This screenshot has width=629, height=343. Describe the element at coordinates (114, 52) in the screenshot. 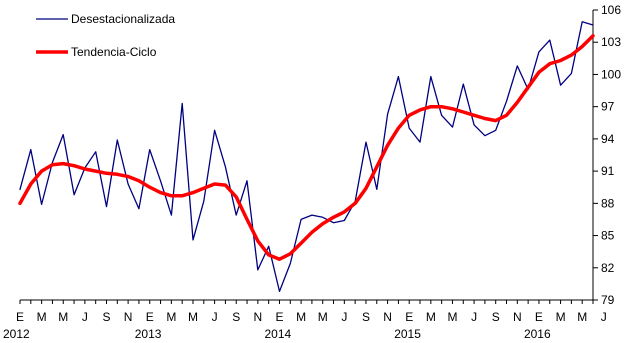

I see `legend-label-tendencia-ciclo: Tendencia-Ciclo` at that location.